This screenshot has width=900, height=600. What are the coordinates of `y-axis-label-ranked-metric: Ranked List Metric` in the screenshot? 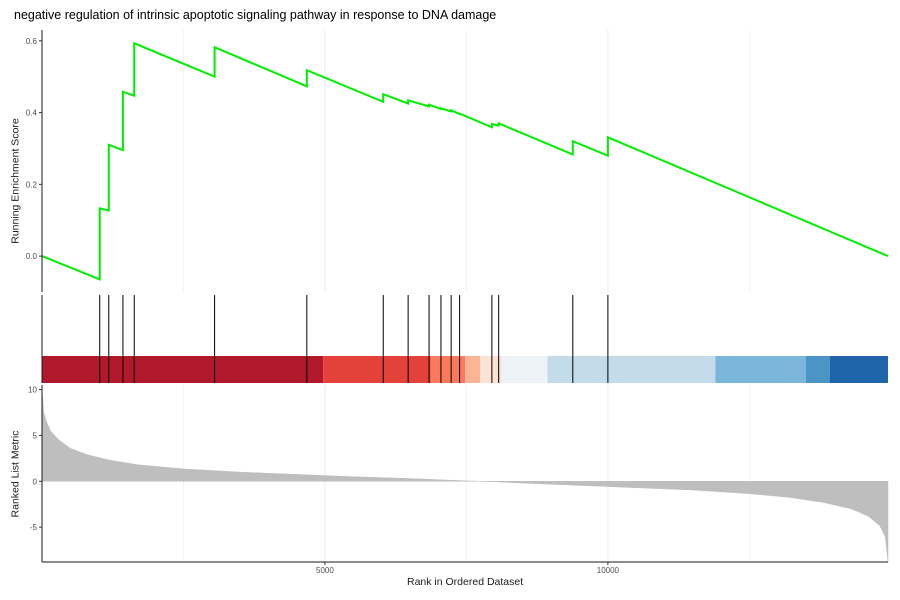 It's located at (14, 473).